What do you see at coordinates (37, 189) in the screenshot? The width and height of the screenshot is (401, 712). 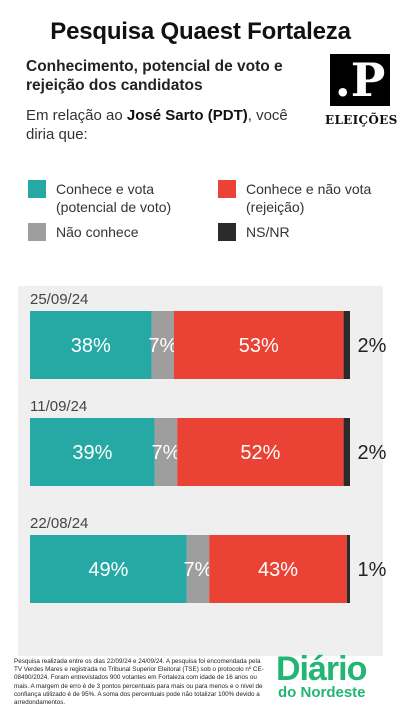 I see `legend-swatch-vote` at bounding box center [37, 189].